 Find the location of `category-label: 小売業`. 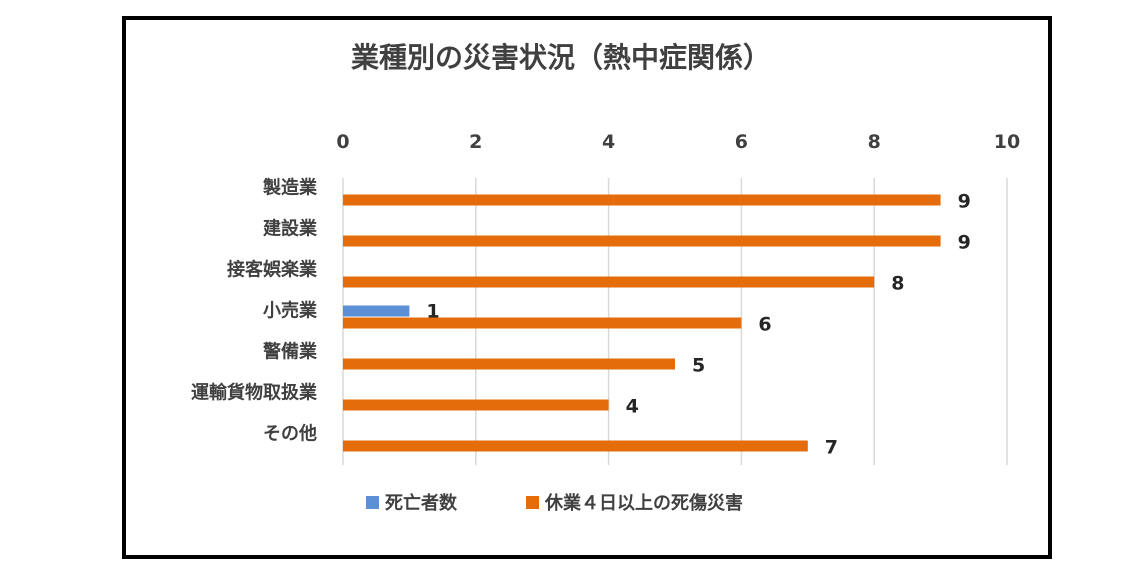

category-label: 小売業 is located at coordinates (290, 311).